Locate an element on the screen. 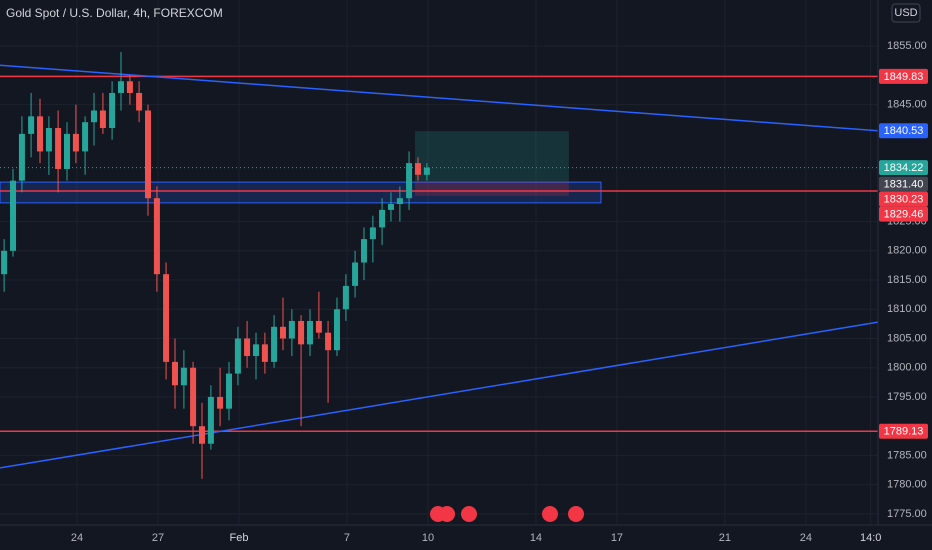 The width and height of the screenshot is (932, 550). y-tick-label: 1775.00 is located at coordinates (907, 514).